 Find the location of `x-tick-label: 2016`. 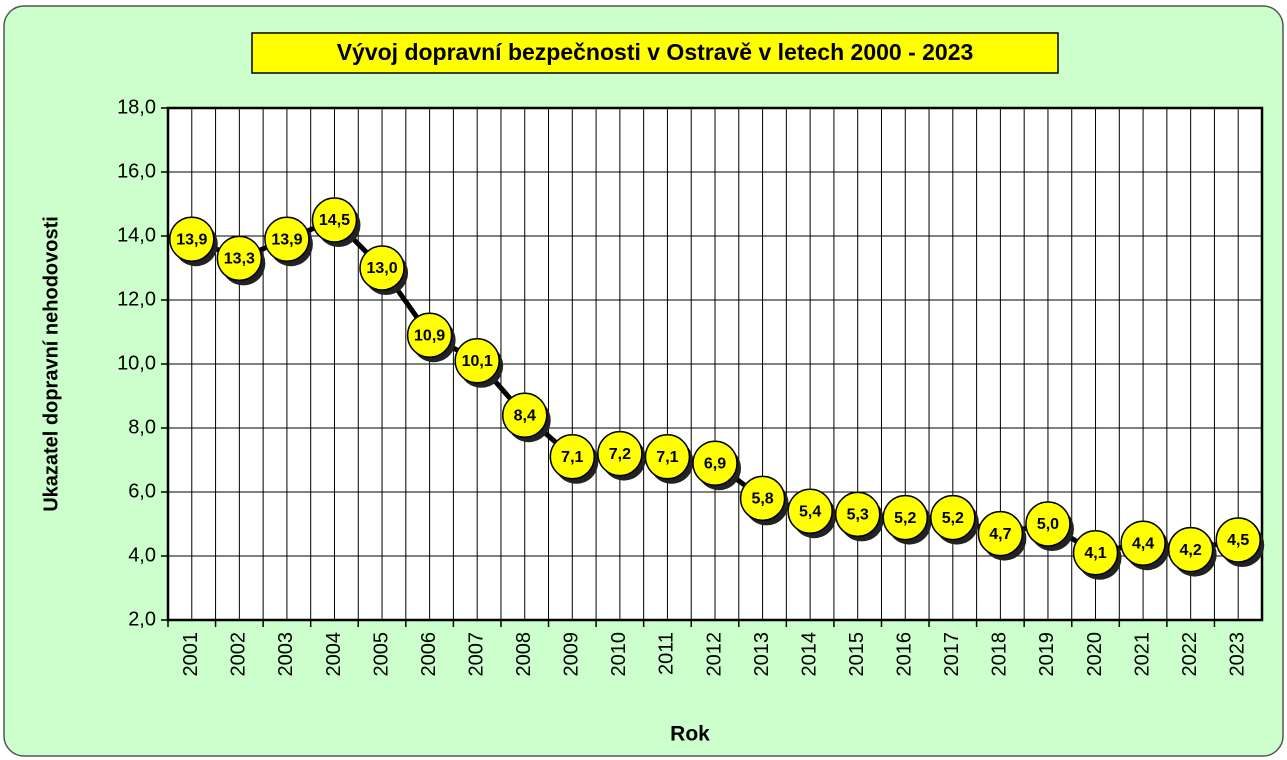

x-tick-label: 2016 is located at coordinates (905, 654).